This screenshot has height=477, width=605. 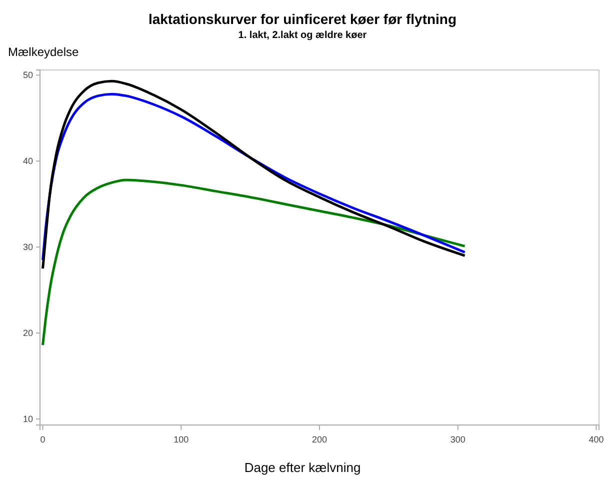 I want to click on x-tick-label: 100, so click(x=181, y=439).